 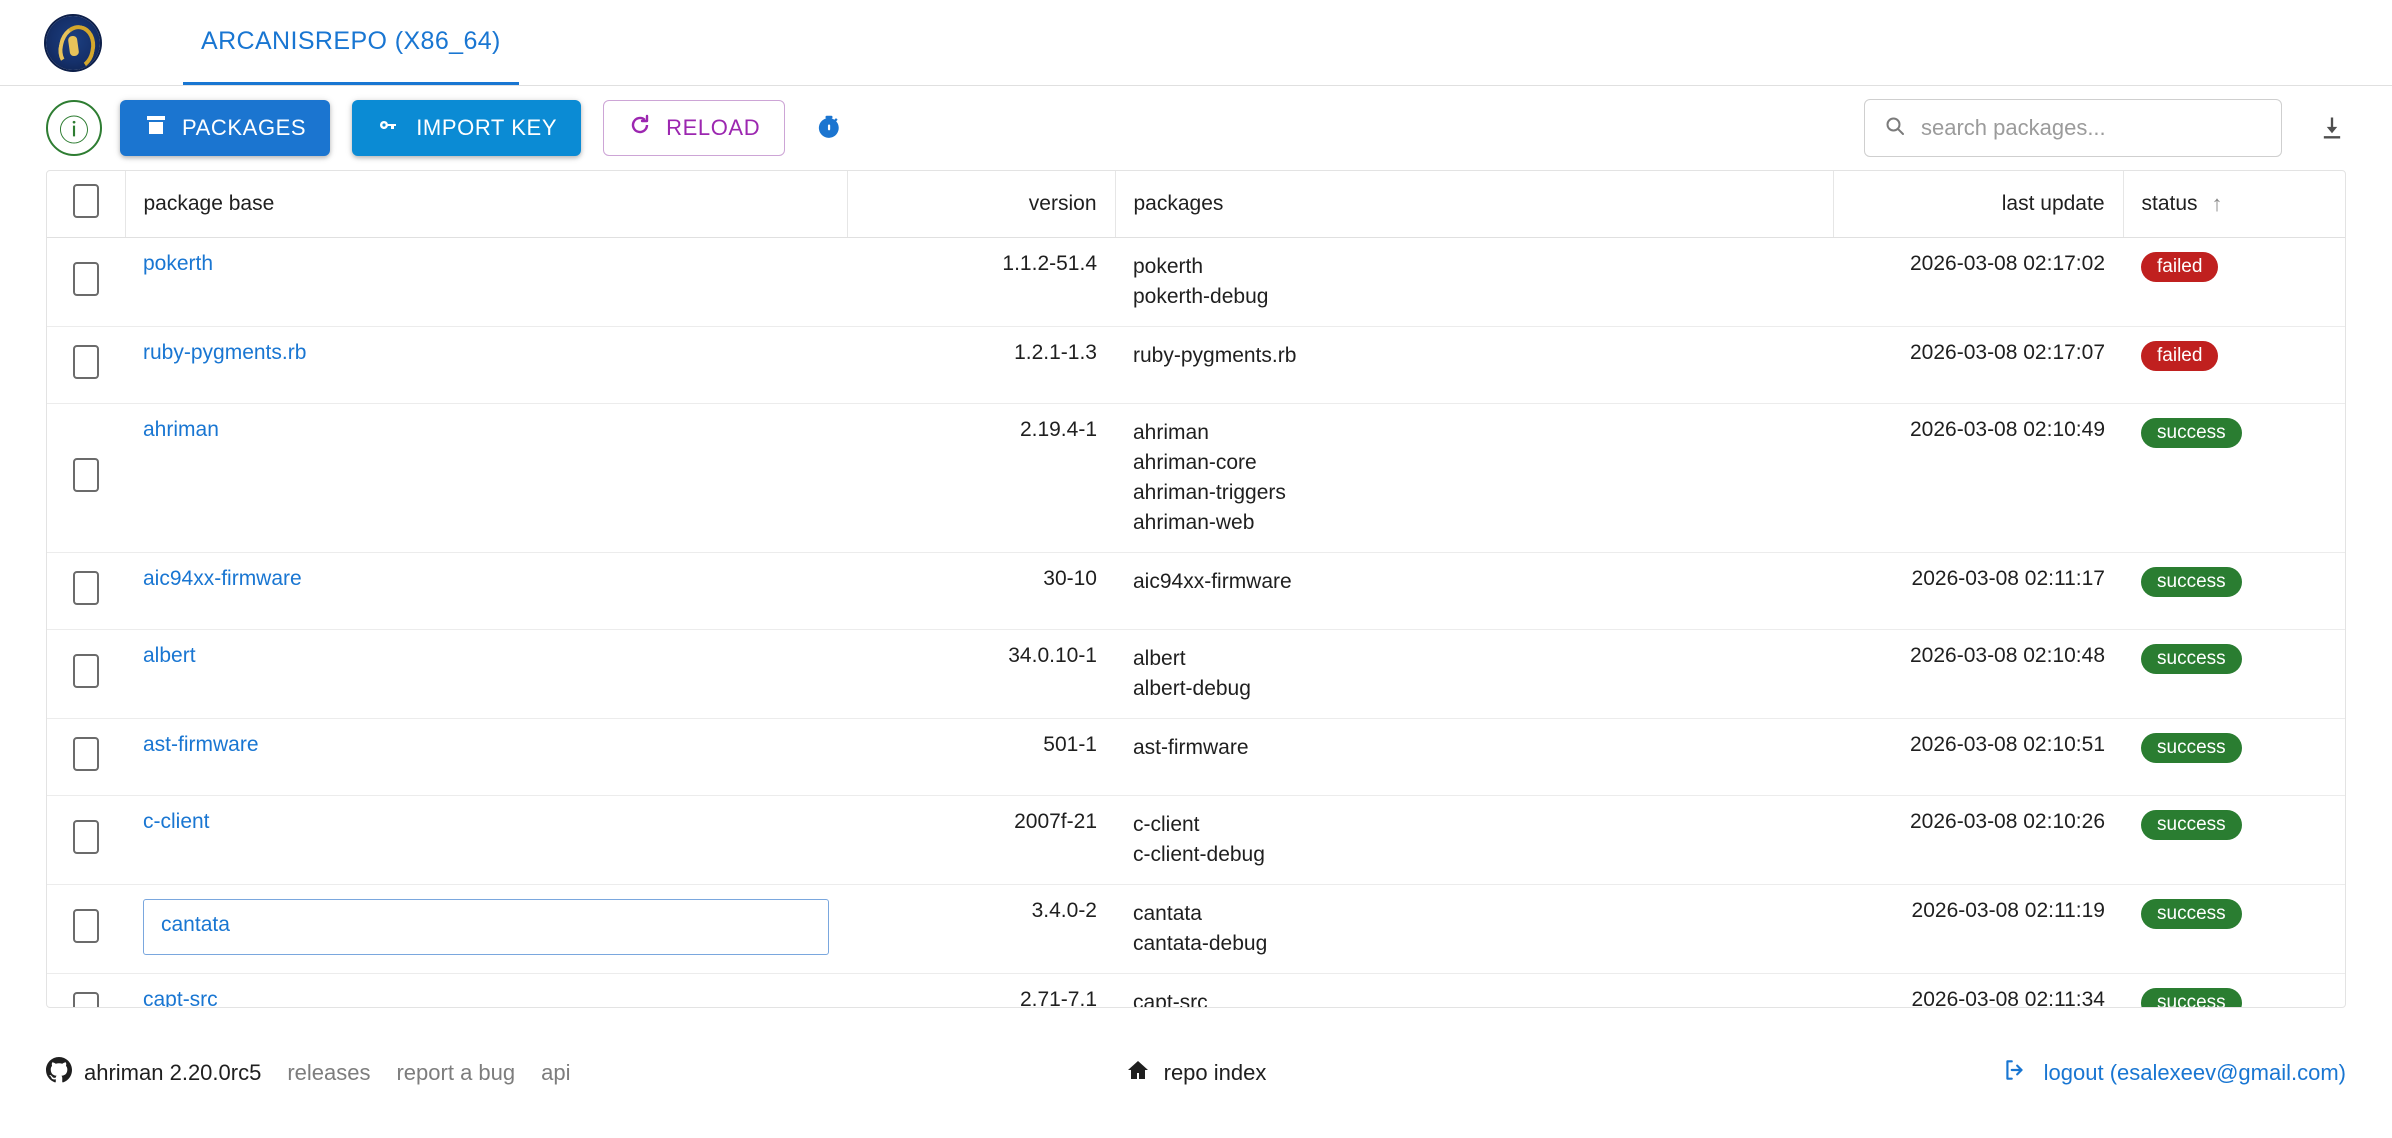 What do you see at coordinates (1978, 282) in the screenshot?
I see `last-update-cell: 2026-03-08 02:17:02` at bounding box center [1978, 282].